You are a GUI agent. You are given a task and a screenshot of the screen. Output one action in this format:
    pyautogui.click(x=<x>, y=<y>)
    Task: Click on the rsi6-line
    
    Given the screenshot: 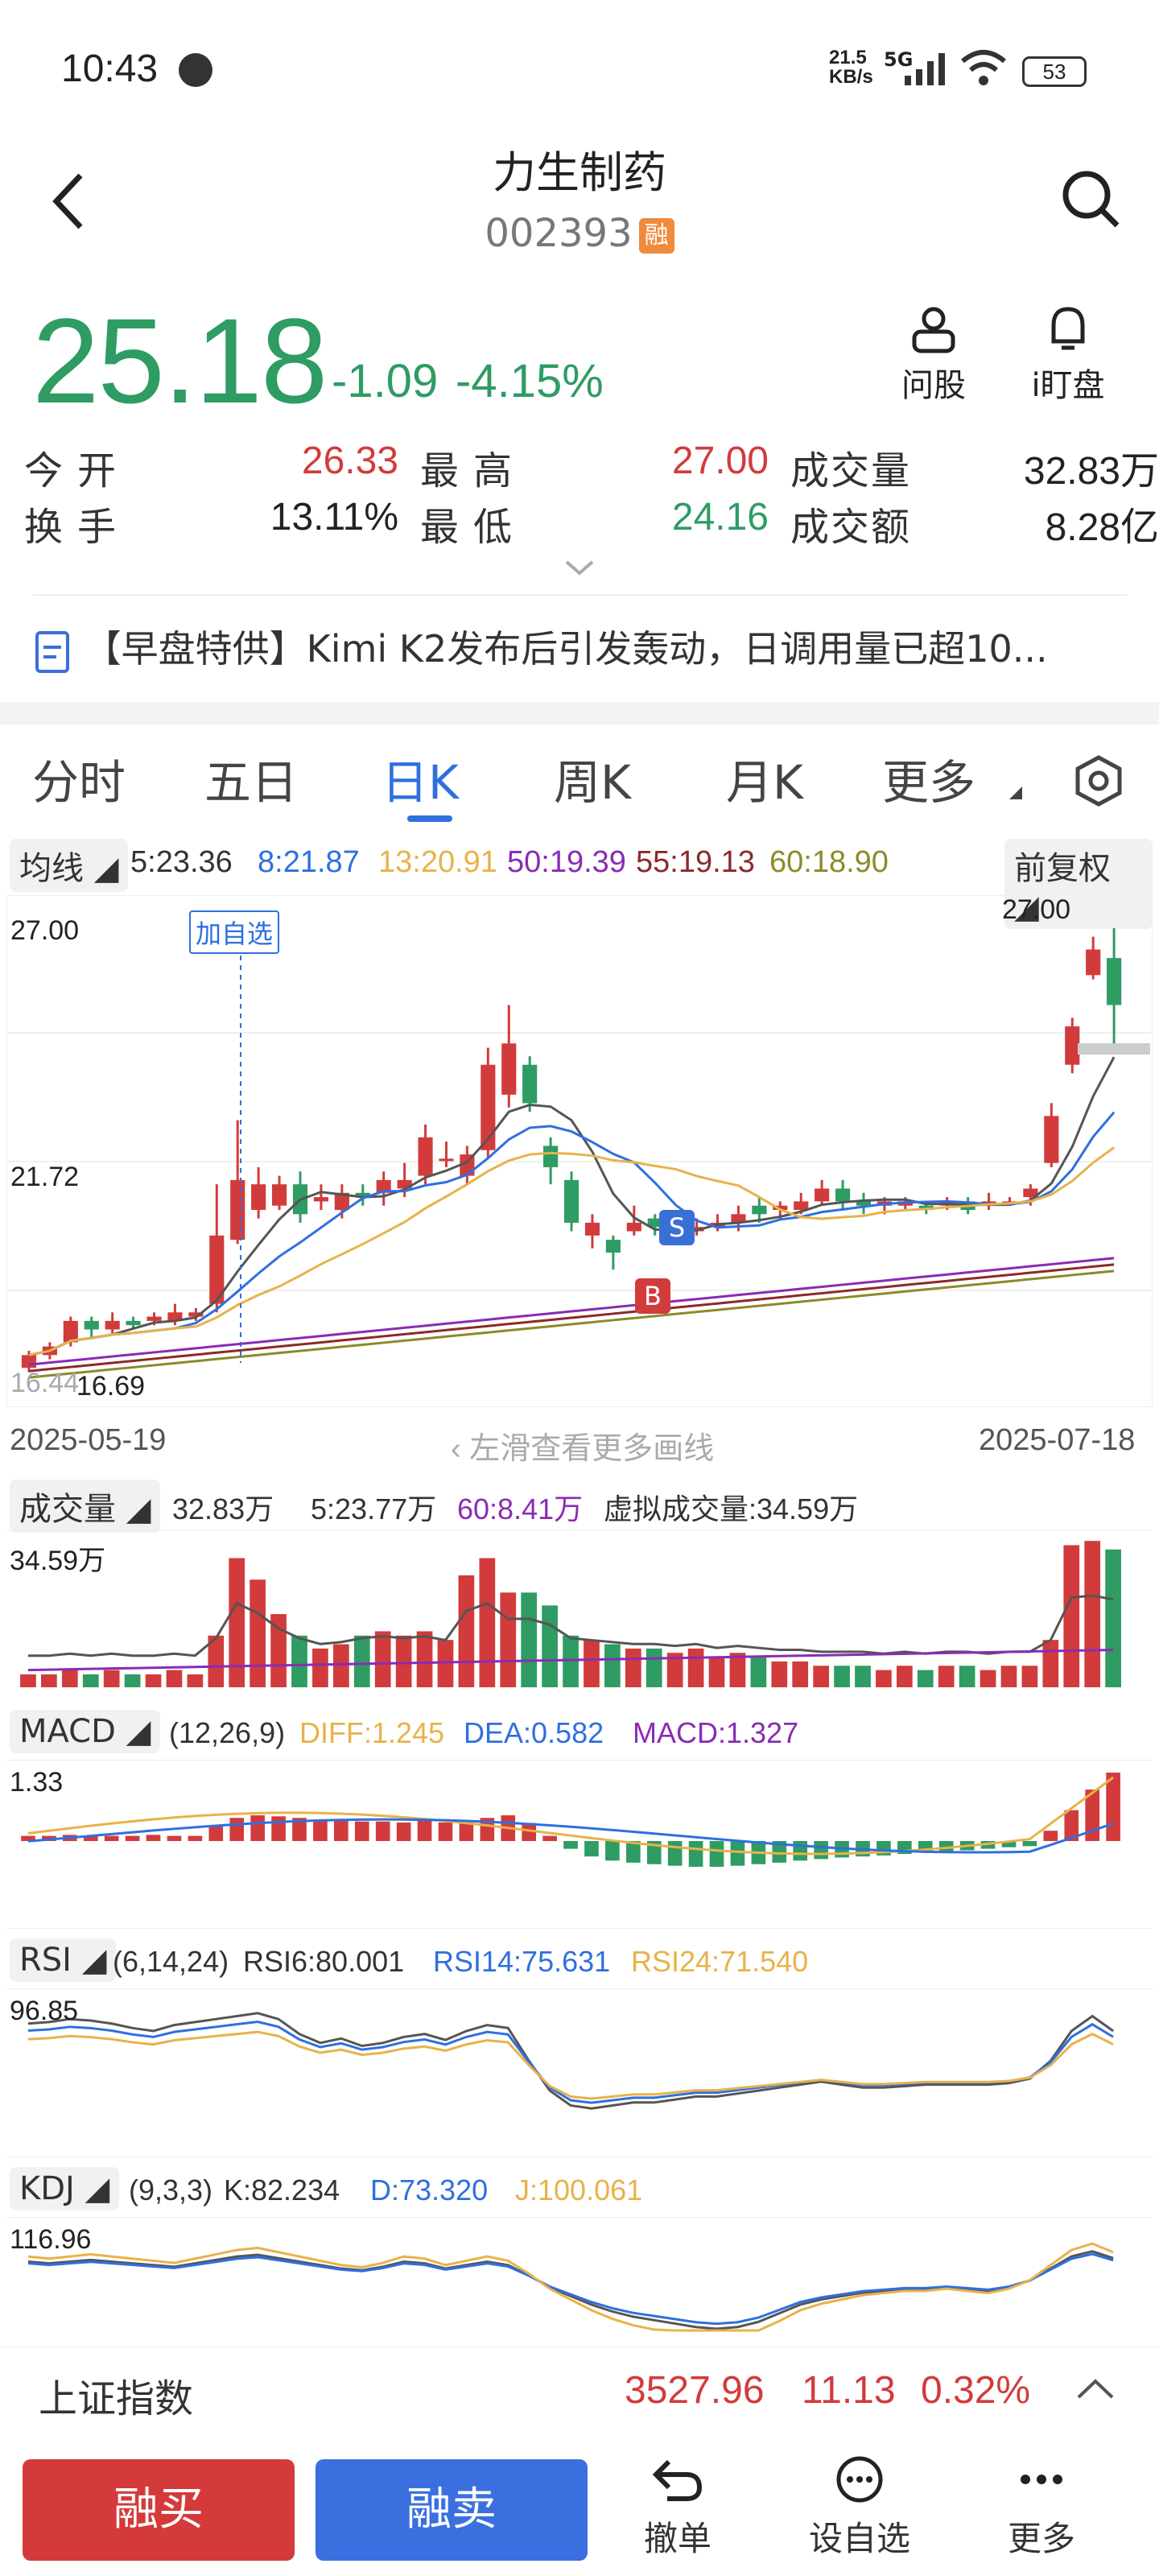 What is the action you would take?
    pyautogui.click(x=570, y=2061)
    